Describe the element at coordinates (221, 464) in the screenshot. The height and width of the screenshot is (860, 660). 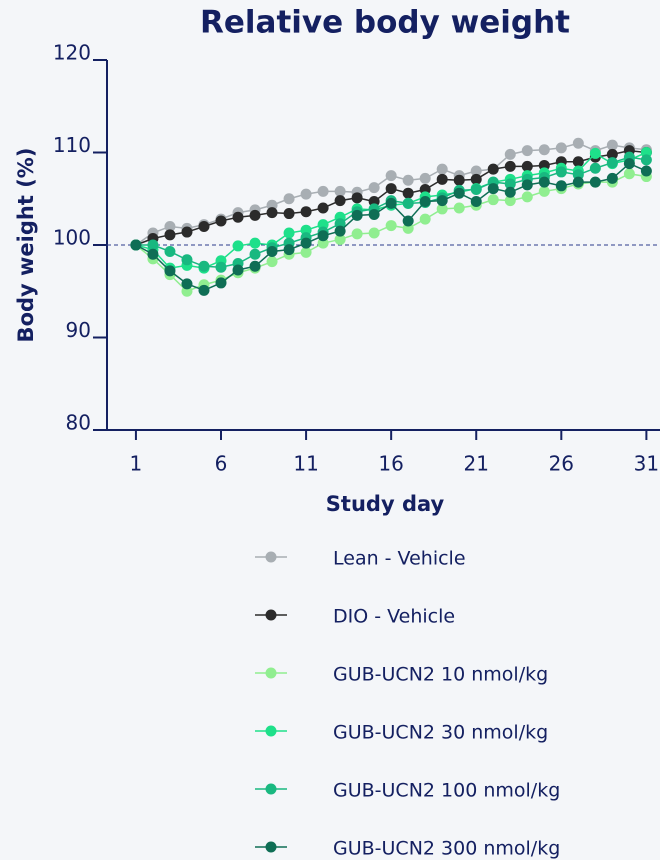
I see `x-tick-label: 6` at that location.